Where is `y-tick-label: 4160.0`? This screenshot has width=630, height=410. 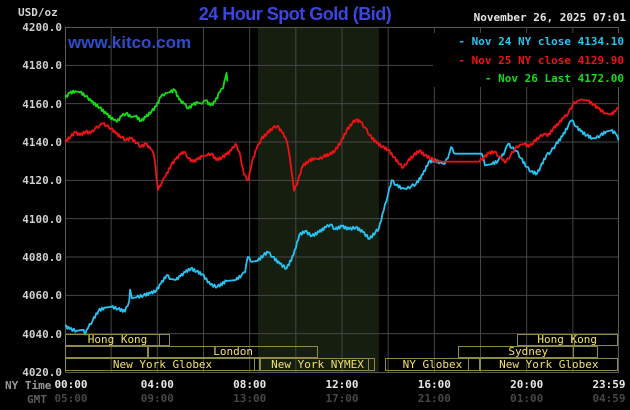
y-tick-label: 4160.0 is located at coordinates (42, 104).